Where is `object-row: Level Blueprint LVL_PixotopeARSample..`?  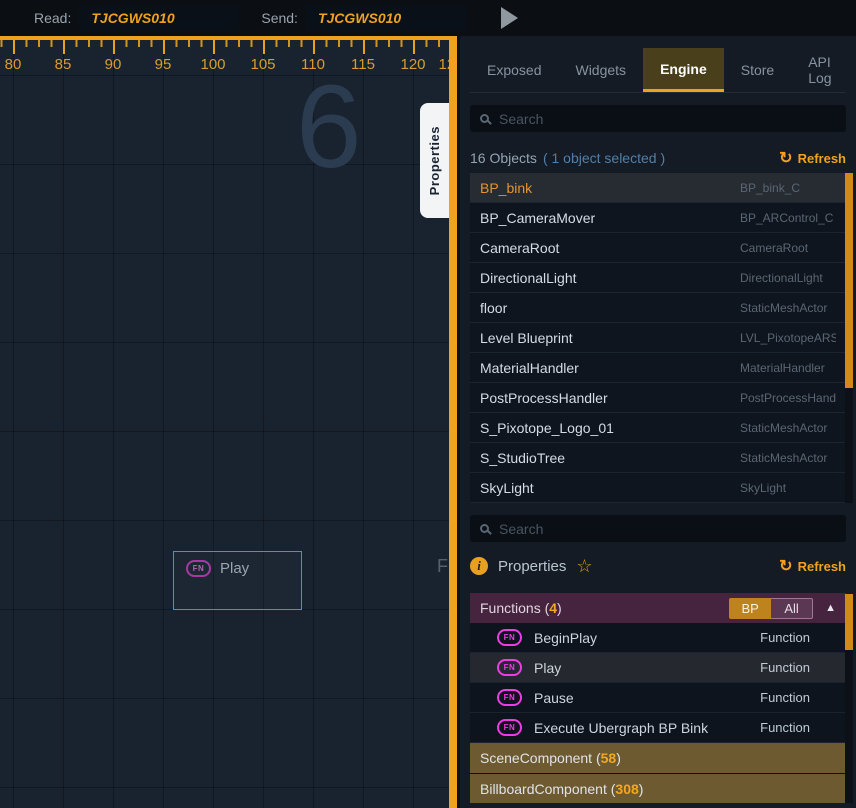
object-row: Level Blueprint LVL_PixotopeARSample.. is located at coordinates (658, 338).